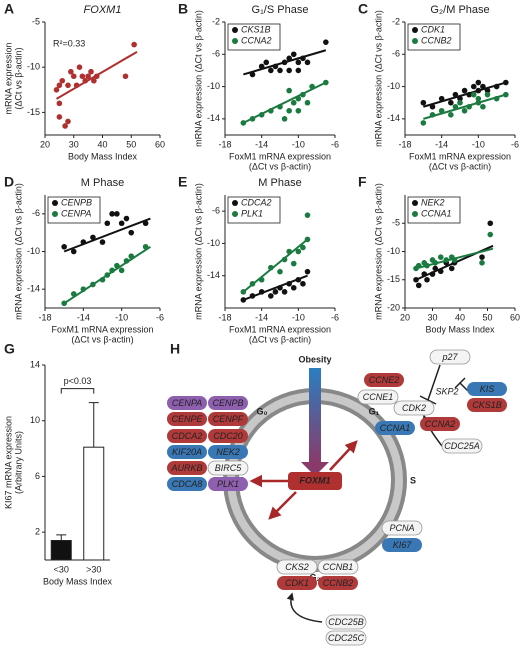 The width and height of the screenshot is (528, 660). I want to click on gene-label: KI67, so click(403, 545).